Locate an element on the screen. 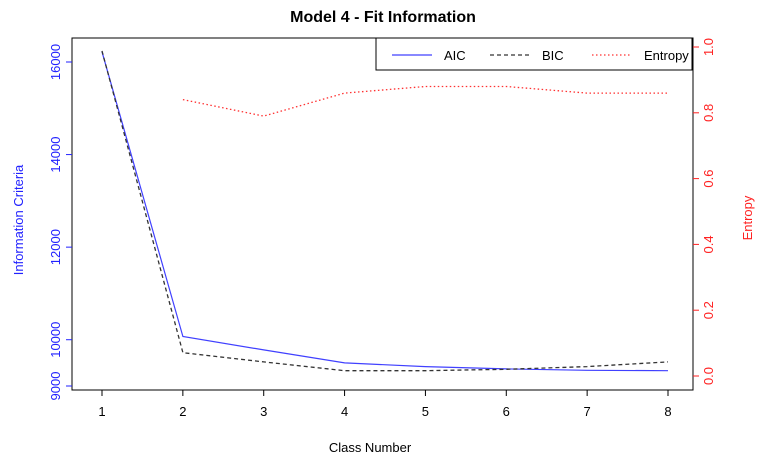 This screenshot has width=763, height=461. legend-label-aic: AIC is located at coordinates (455, 55).